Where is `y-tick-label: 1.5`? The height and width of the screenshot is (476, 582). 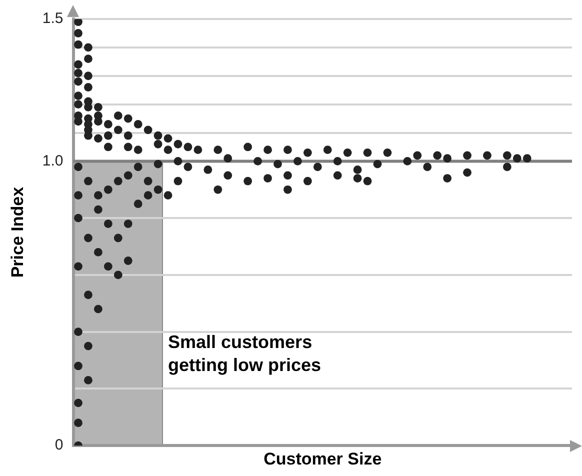 y-tick-label: 1.5 is located at coordinates (53, 19).